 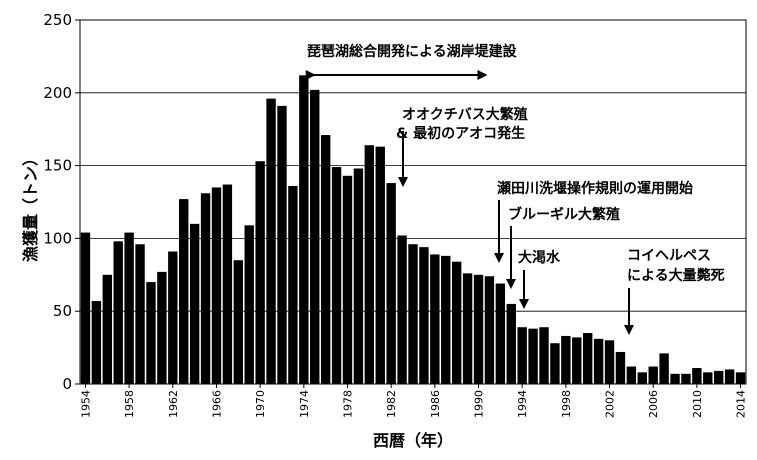 I want to click on x-tick-label: 1998, so click(x=566, y=404).